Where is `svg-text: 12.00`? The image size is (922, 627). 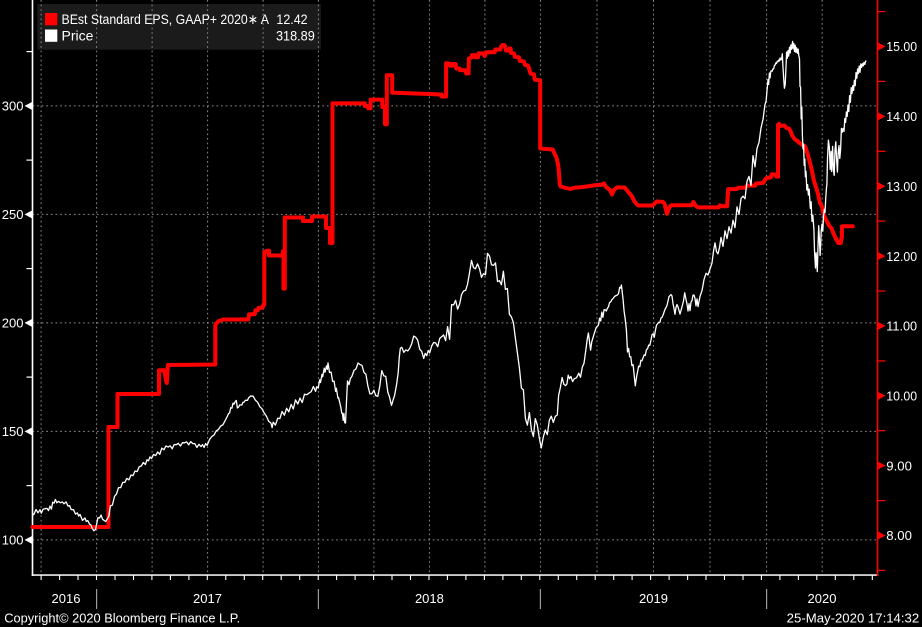 svg-text: 12.00 is located at coordinates (901, 256).